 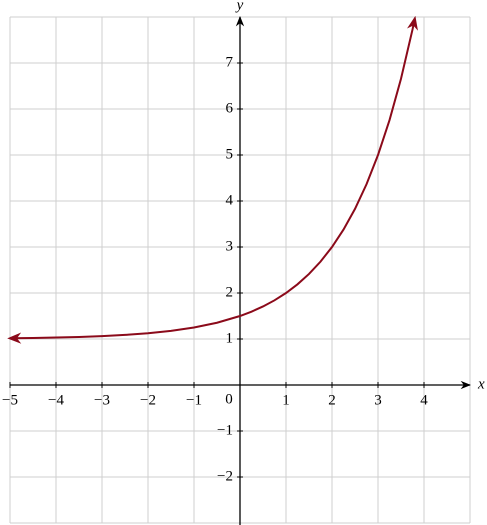 What do you see at coordinates (194, 400) in the screenshot?
I see `x-tick-label: −1` at bounding box center [194, 400].